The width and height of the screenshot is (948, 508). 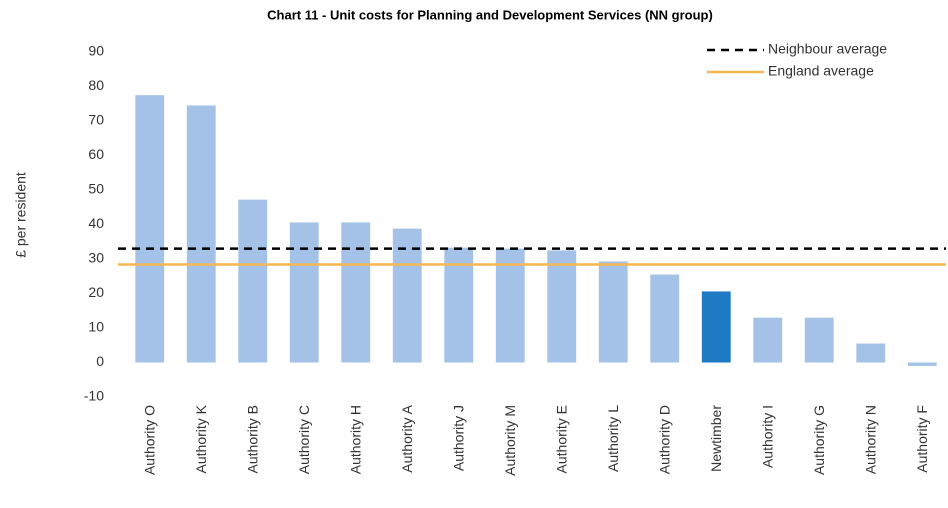 What do you see at coordinates (94, 396) in the screenshot?
I see `y-tick-label: -10` at bounding box center [94, 396].